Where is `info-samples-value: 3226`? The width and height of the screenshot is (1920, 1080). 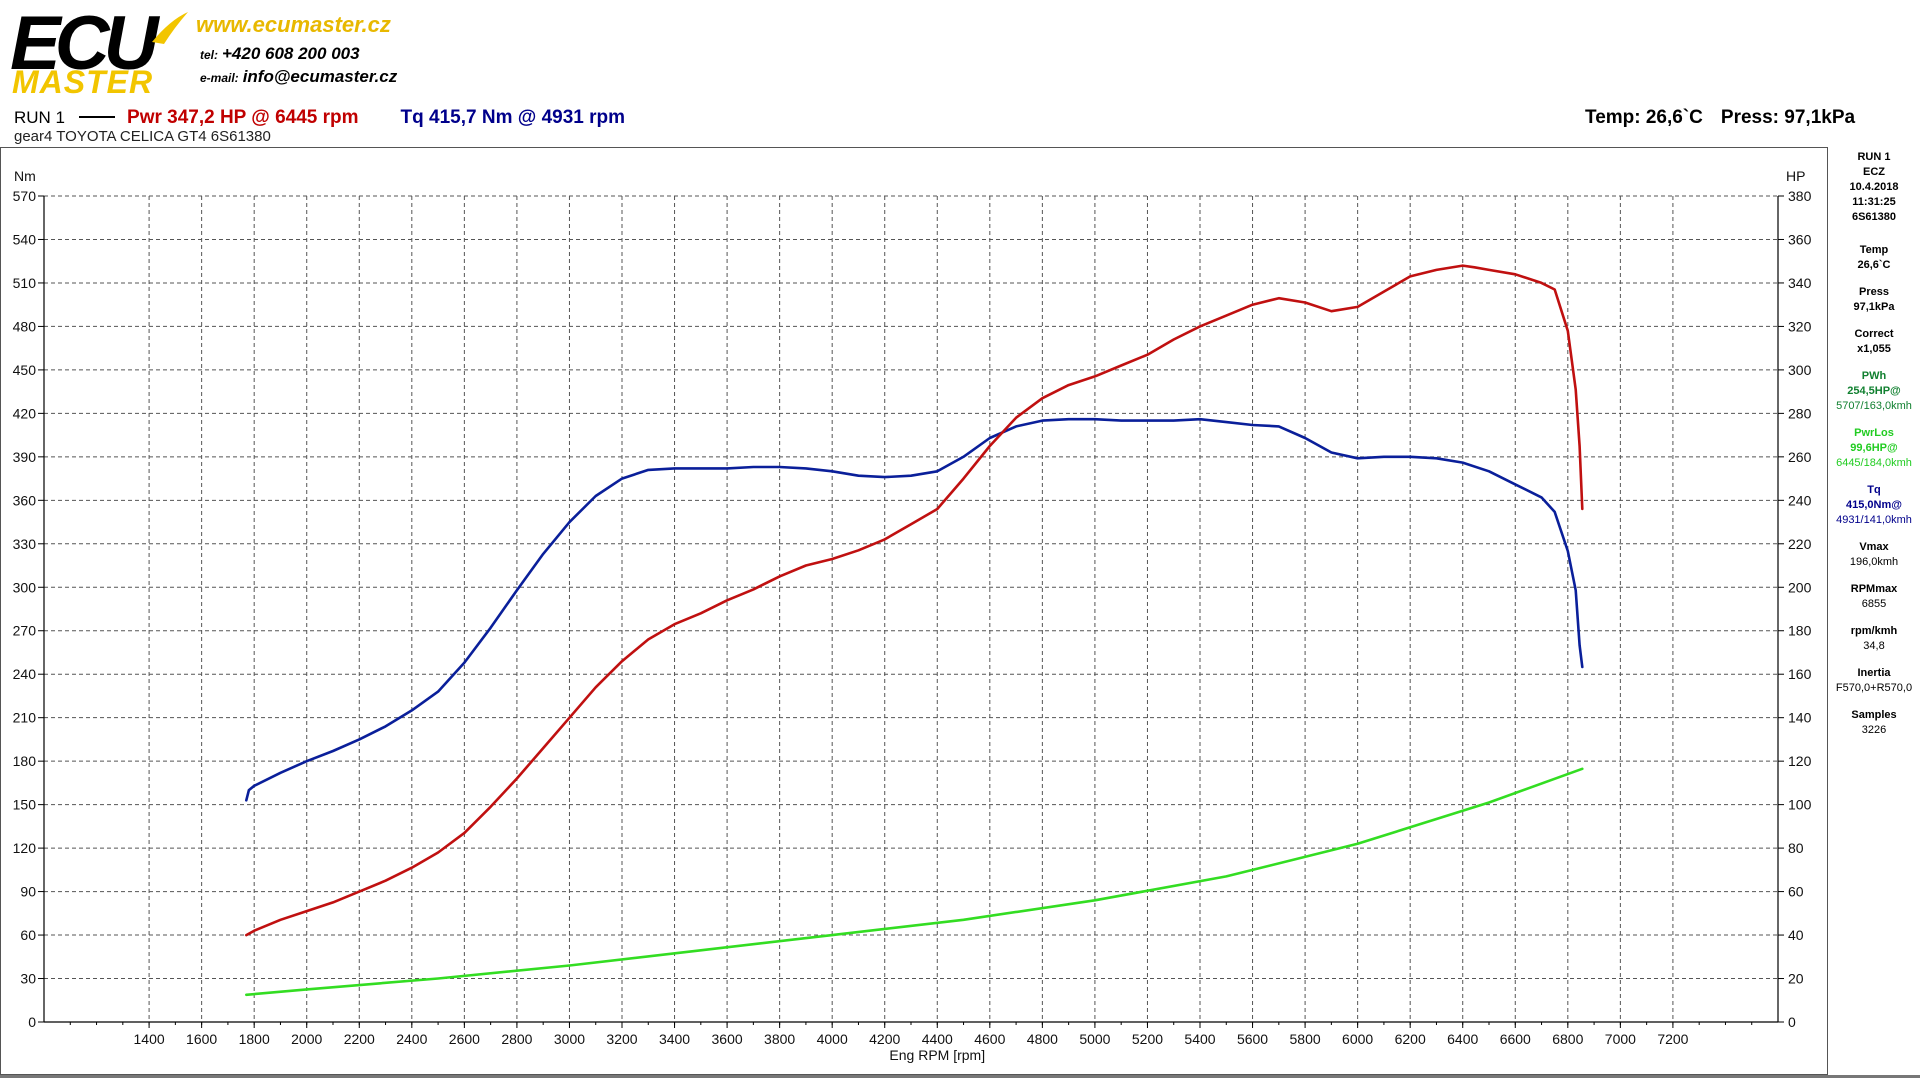 info-samples-value: 3226 is located at coordinates (1874, 730).